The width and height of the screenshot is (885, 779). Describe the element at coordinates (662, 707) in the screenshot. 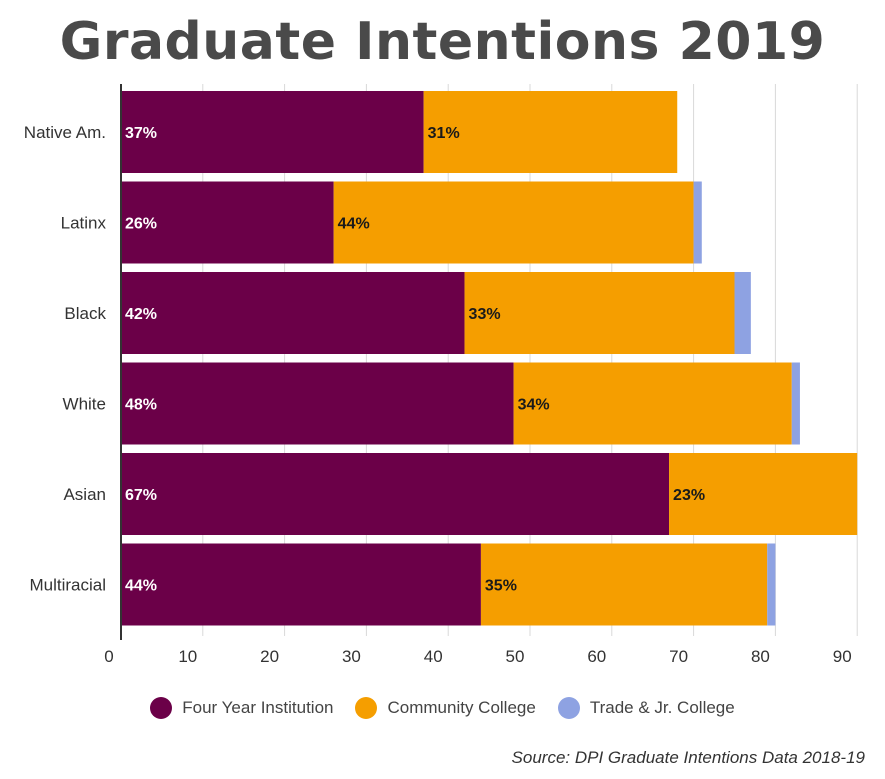

I see `legend-label: Trade & Jr. College` at that location.